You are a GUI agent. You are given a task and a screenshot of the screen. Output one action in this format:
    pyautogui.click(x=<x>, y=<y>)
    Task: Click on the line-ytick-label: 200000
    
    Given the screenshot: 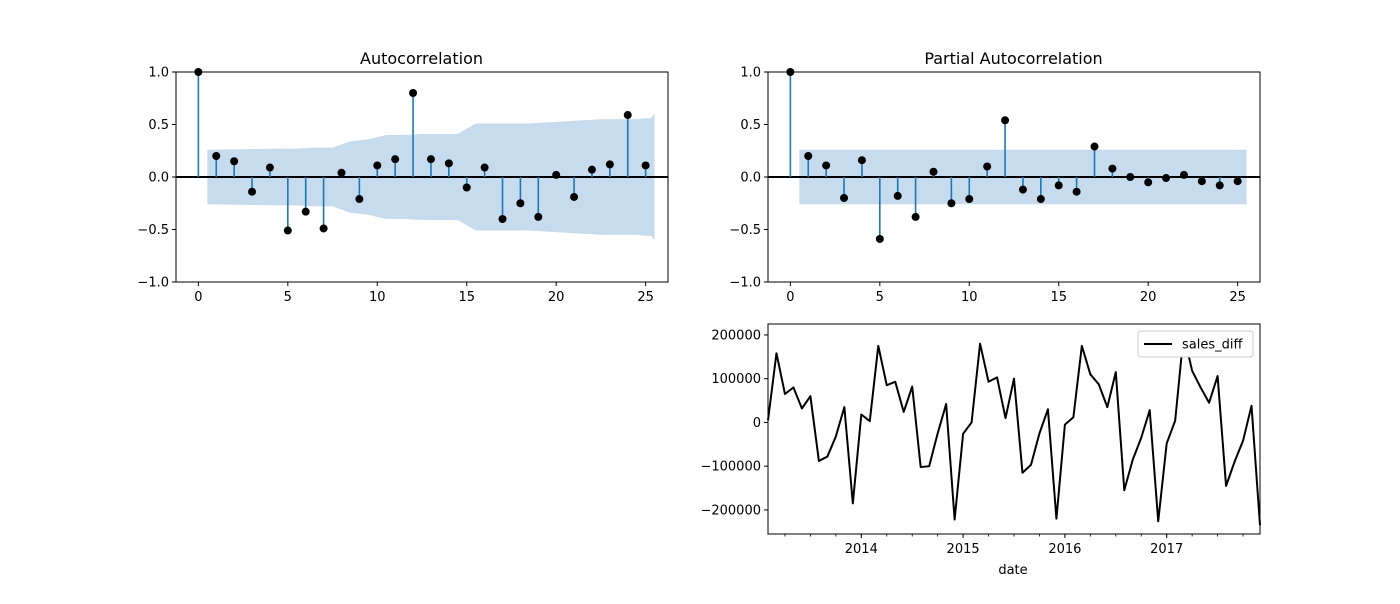 What is the action you would take?
    pyautogui.click(x=736, y=335)
    